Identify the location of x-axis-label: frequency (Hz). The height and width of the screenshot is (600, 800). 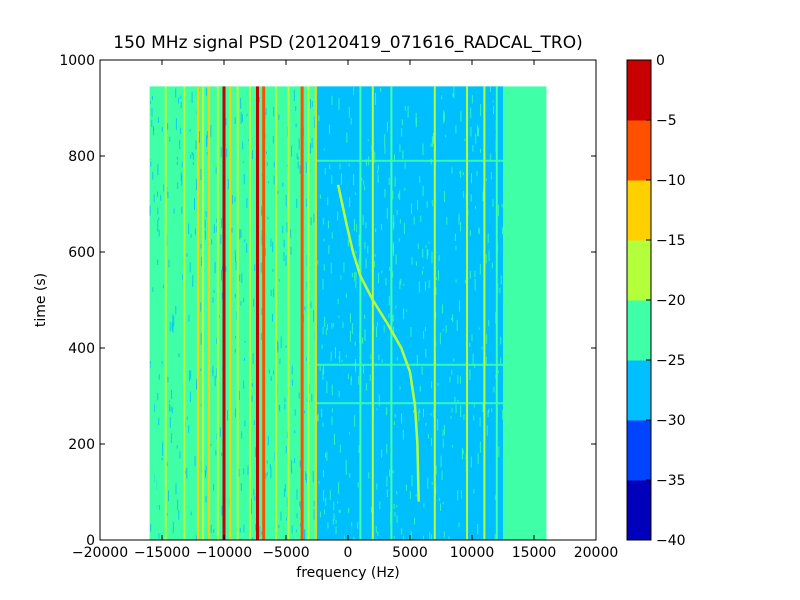
(347, 573).